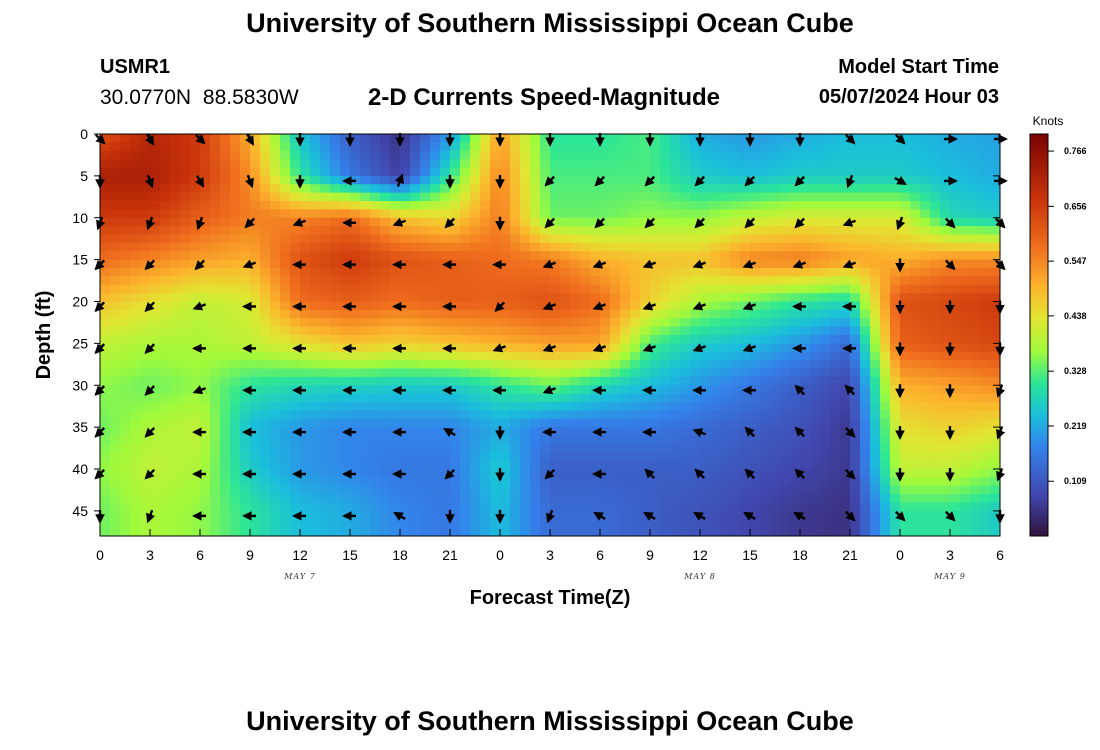  What do you see at coordinates (135, 67) in the screenshot?
I see `station-id: USMR1` at bounding box center [135, 67].